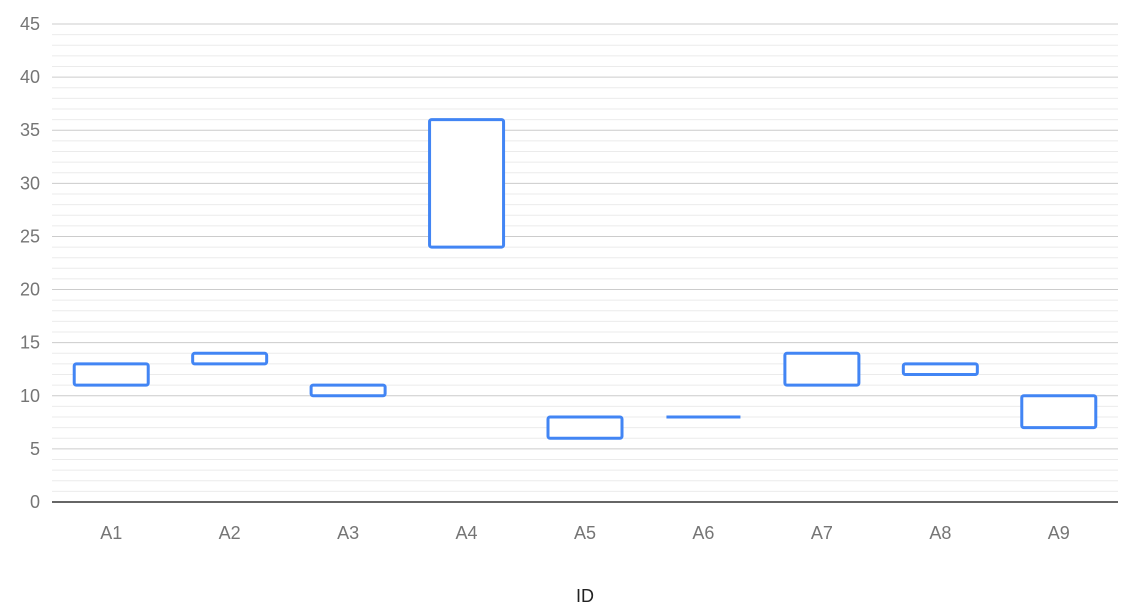  Describe the element at coordinates (585, 427) in the screenshot. I see `candle-A5` at that location.